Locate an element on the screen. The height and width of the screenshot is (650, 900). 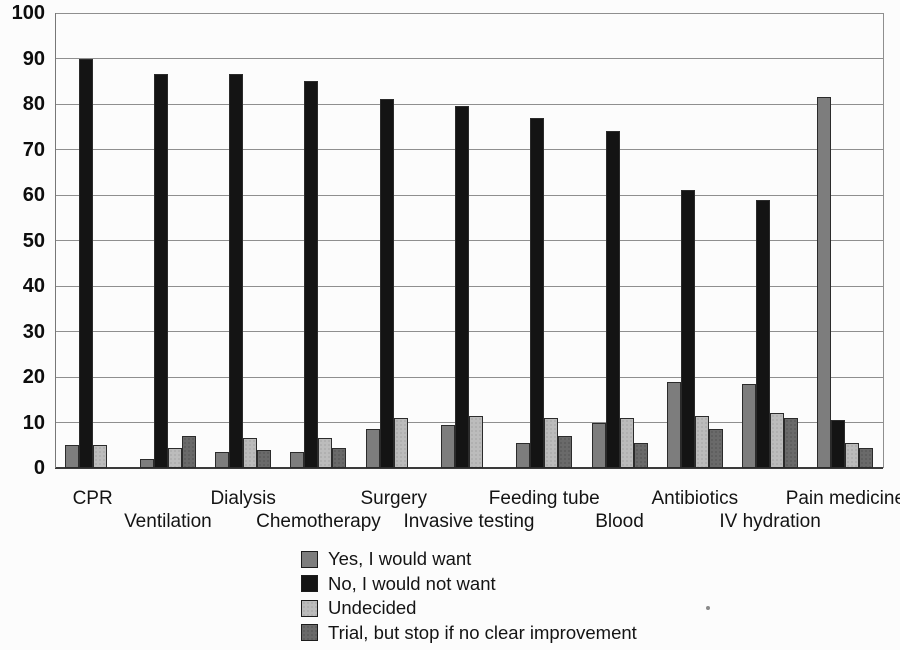
legend-swatch-trial-but-stop-if-no-clear-improvement is located at coordinates (309, 633).